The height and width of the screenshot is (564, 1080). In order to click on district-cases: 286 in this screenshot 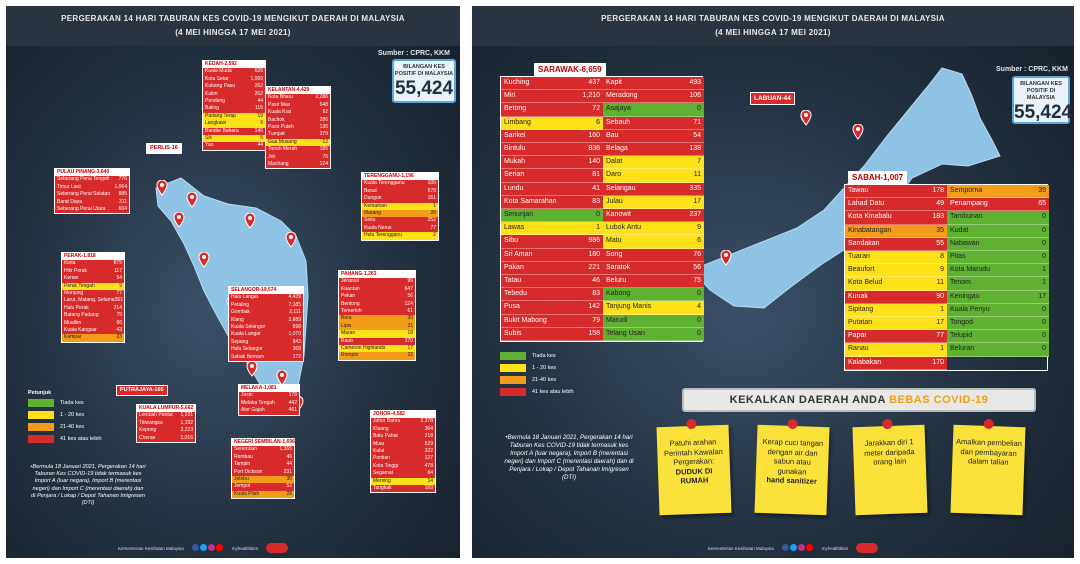, I will do `click(323, 119)`.